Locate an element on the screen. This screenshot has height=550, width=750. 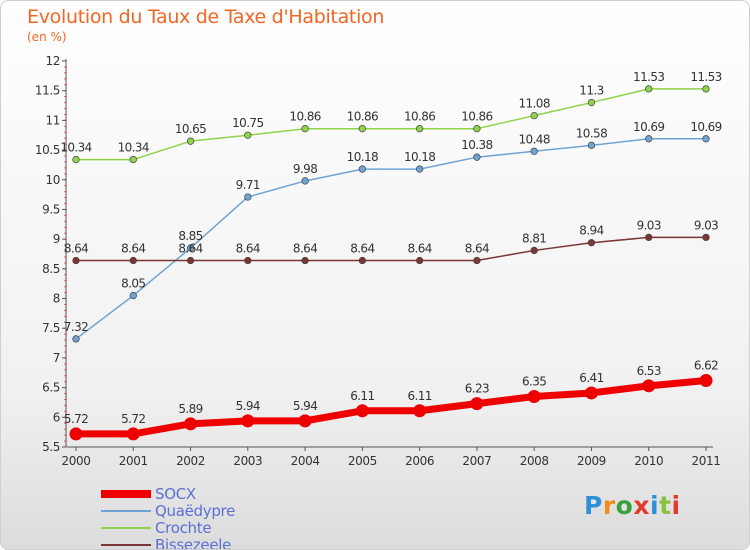
legend-swatch-bissezeele is located at coordinates (126, 544).